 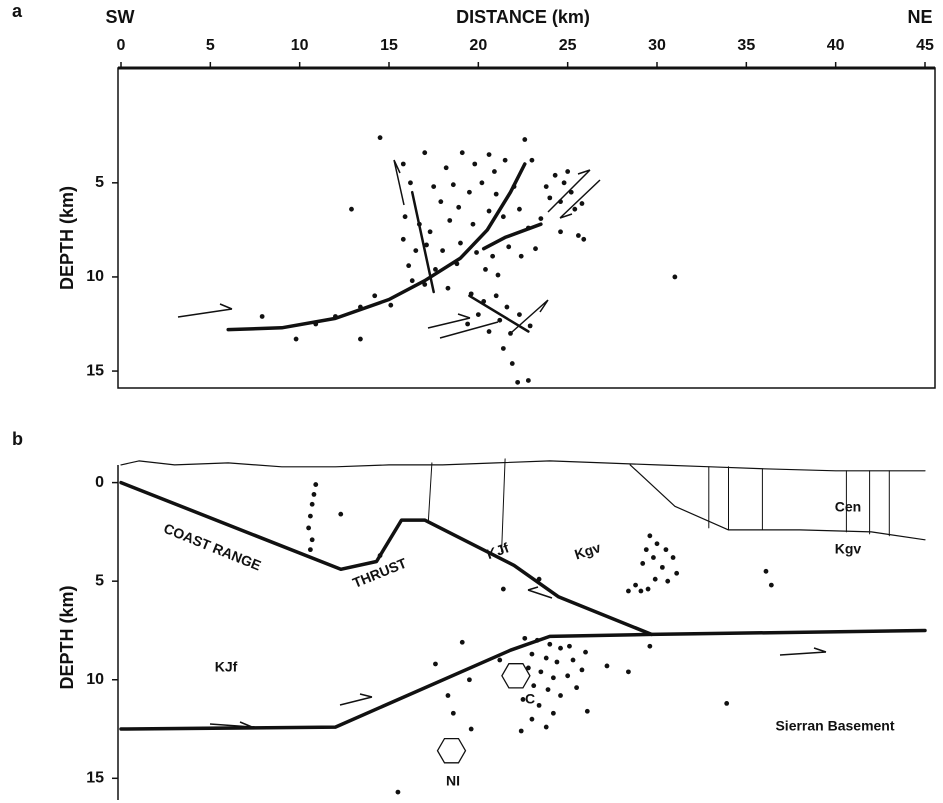 I want to click on hexagon-marker, so click(x=516, y=676).